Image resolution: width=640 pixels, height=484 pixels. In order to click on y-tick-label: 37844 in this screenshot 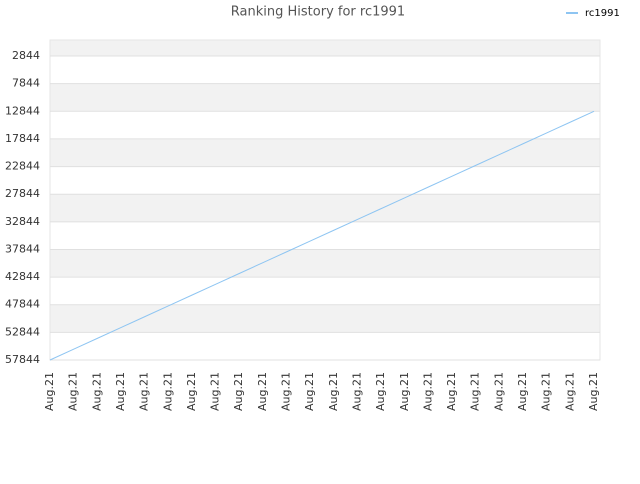, I will do `click(22, 248)`.